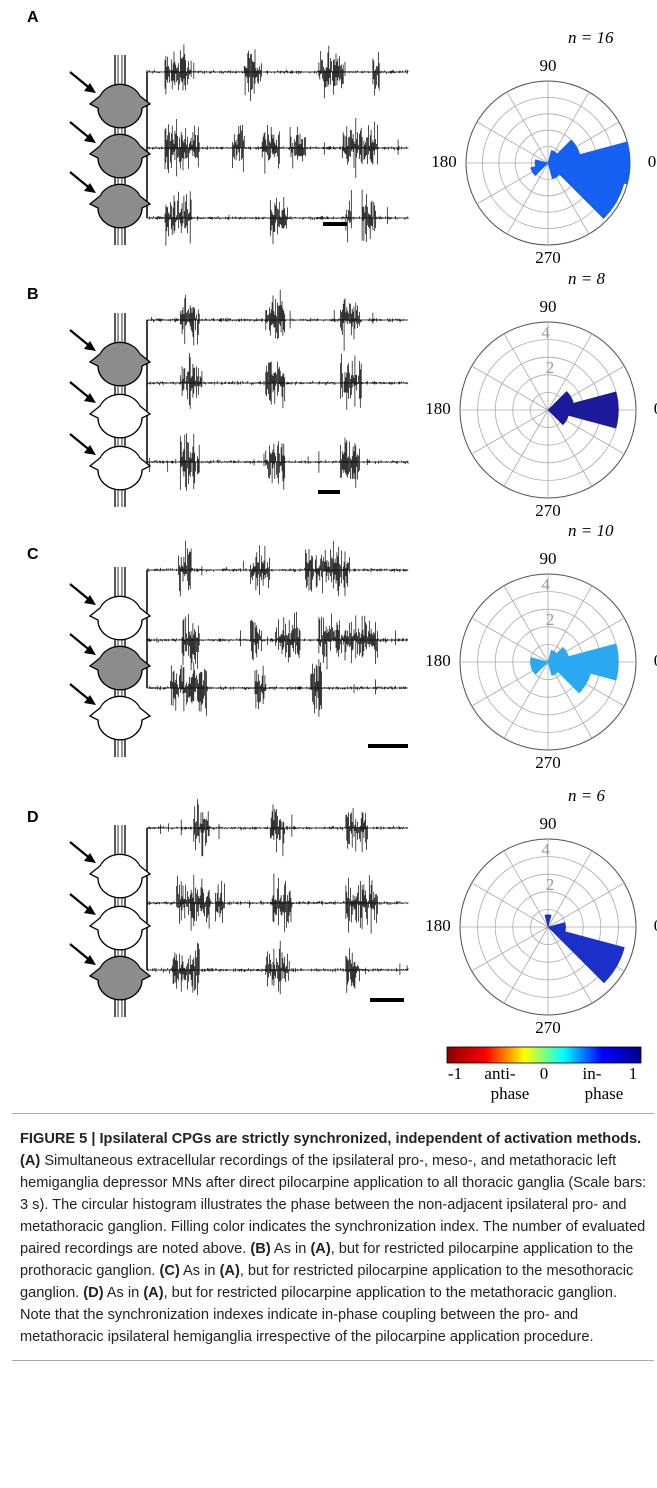 The height and width of the screenshot is (1488, 657). Describe the element at coordinates (438, 408) in the screenshot. I see `angle-label: 180` at that location.